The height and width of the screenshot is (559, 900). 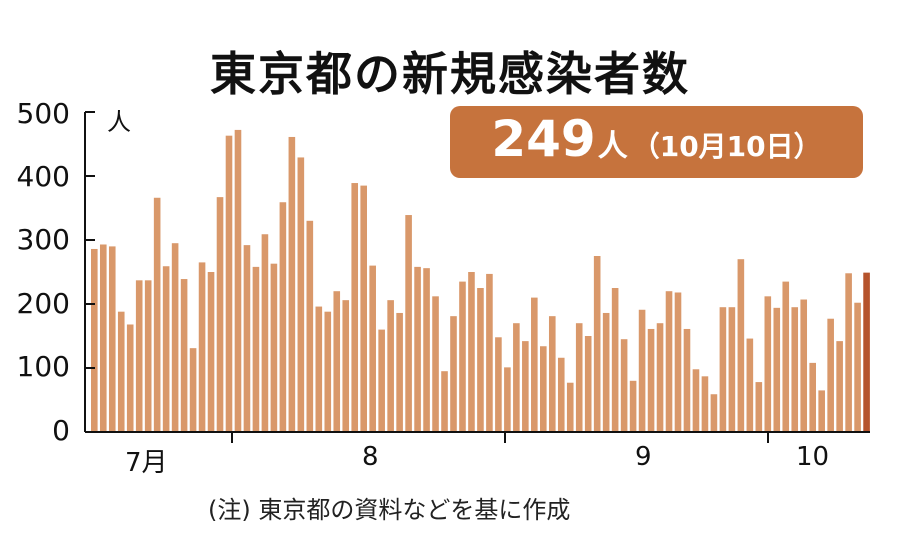 I want to click on y-tick-label: 300, so click(x=43, y=239).